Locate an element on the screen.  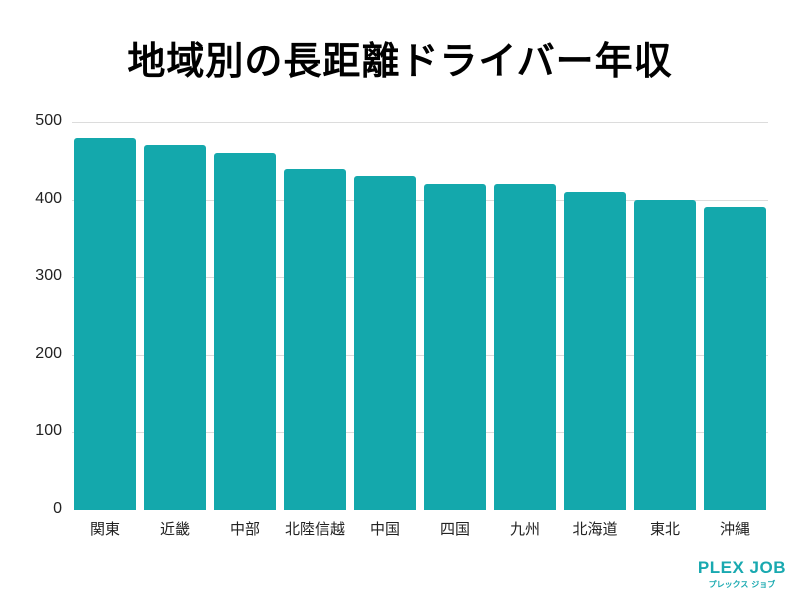
y-tick-label: 500 is located at coordinates (48, 120).